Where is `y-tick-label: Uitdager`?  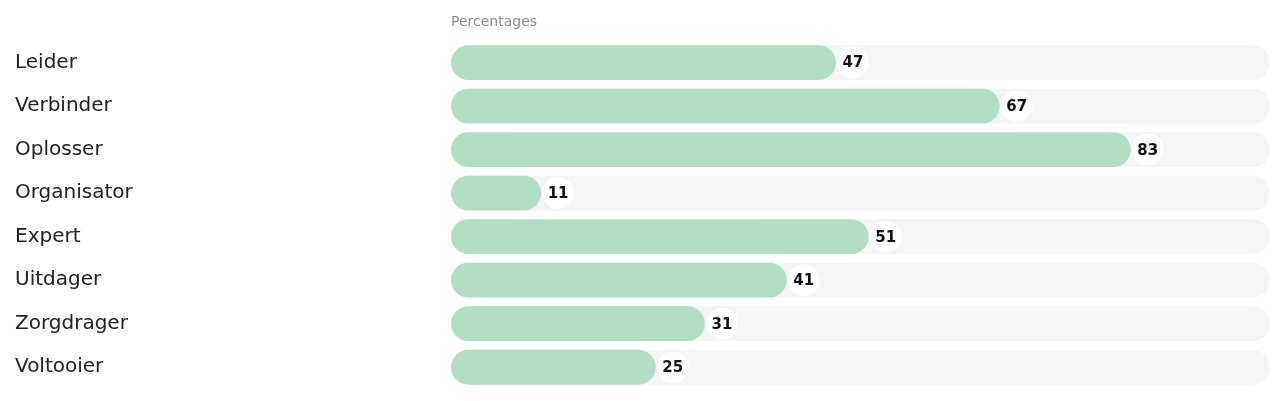 y-tick-label: Uitdager is located at coordinates (58, 278).